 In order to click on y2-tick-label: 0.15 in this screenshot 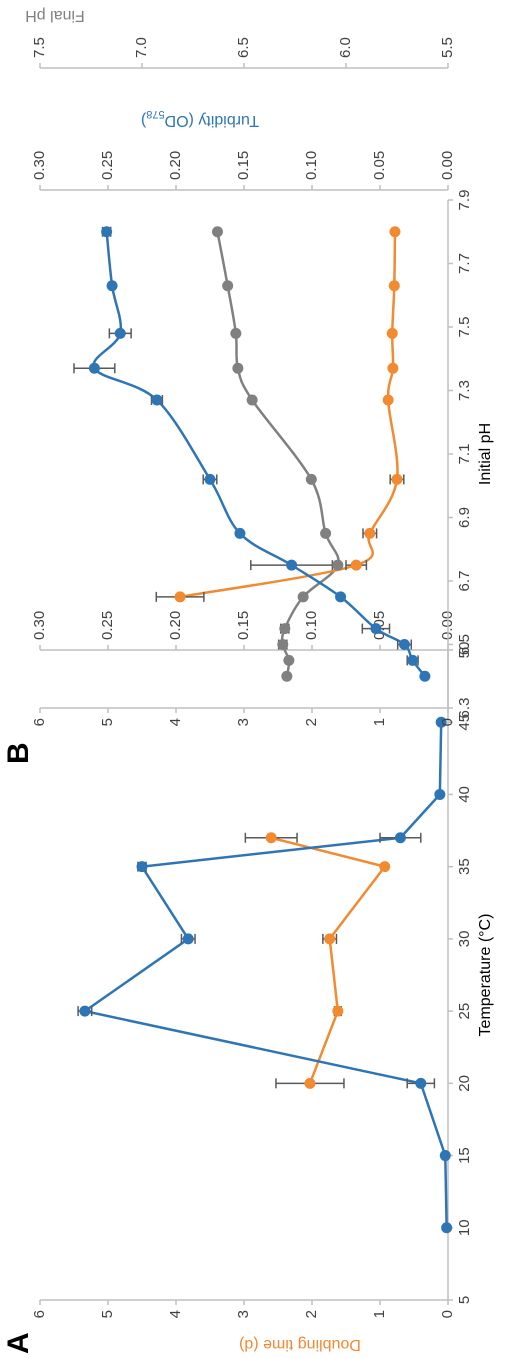, I will do `click(243, 165)`.